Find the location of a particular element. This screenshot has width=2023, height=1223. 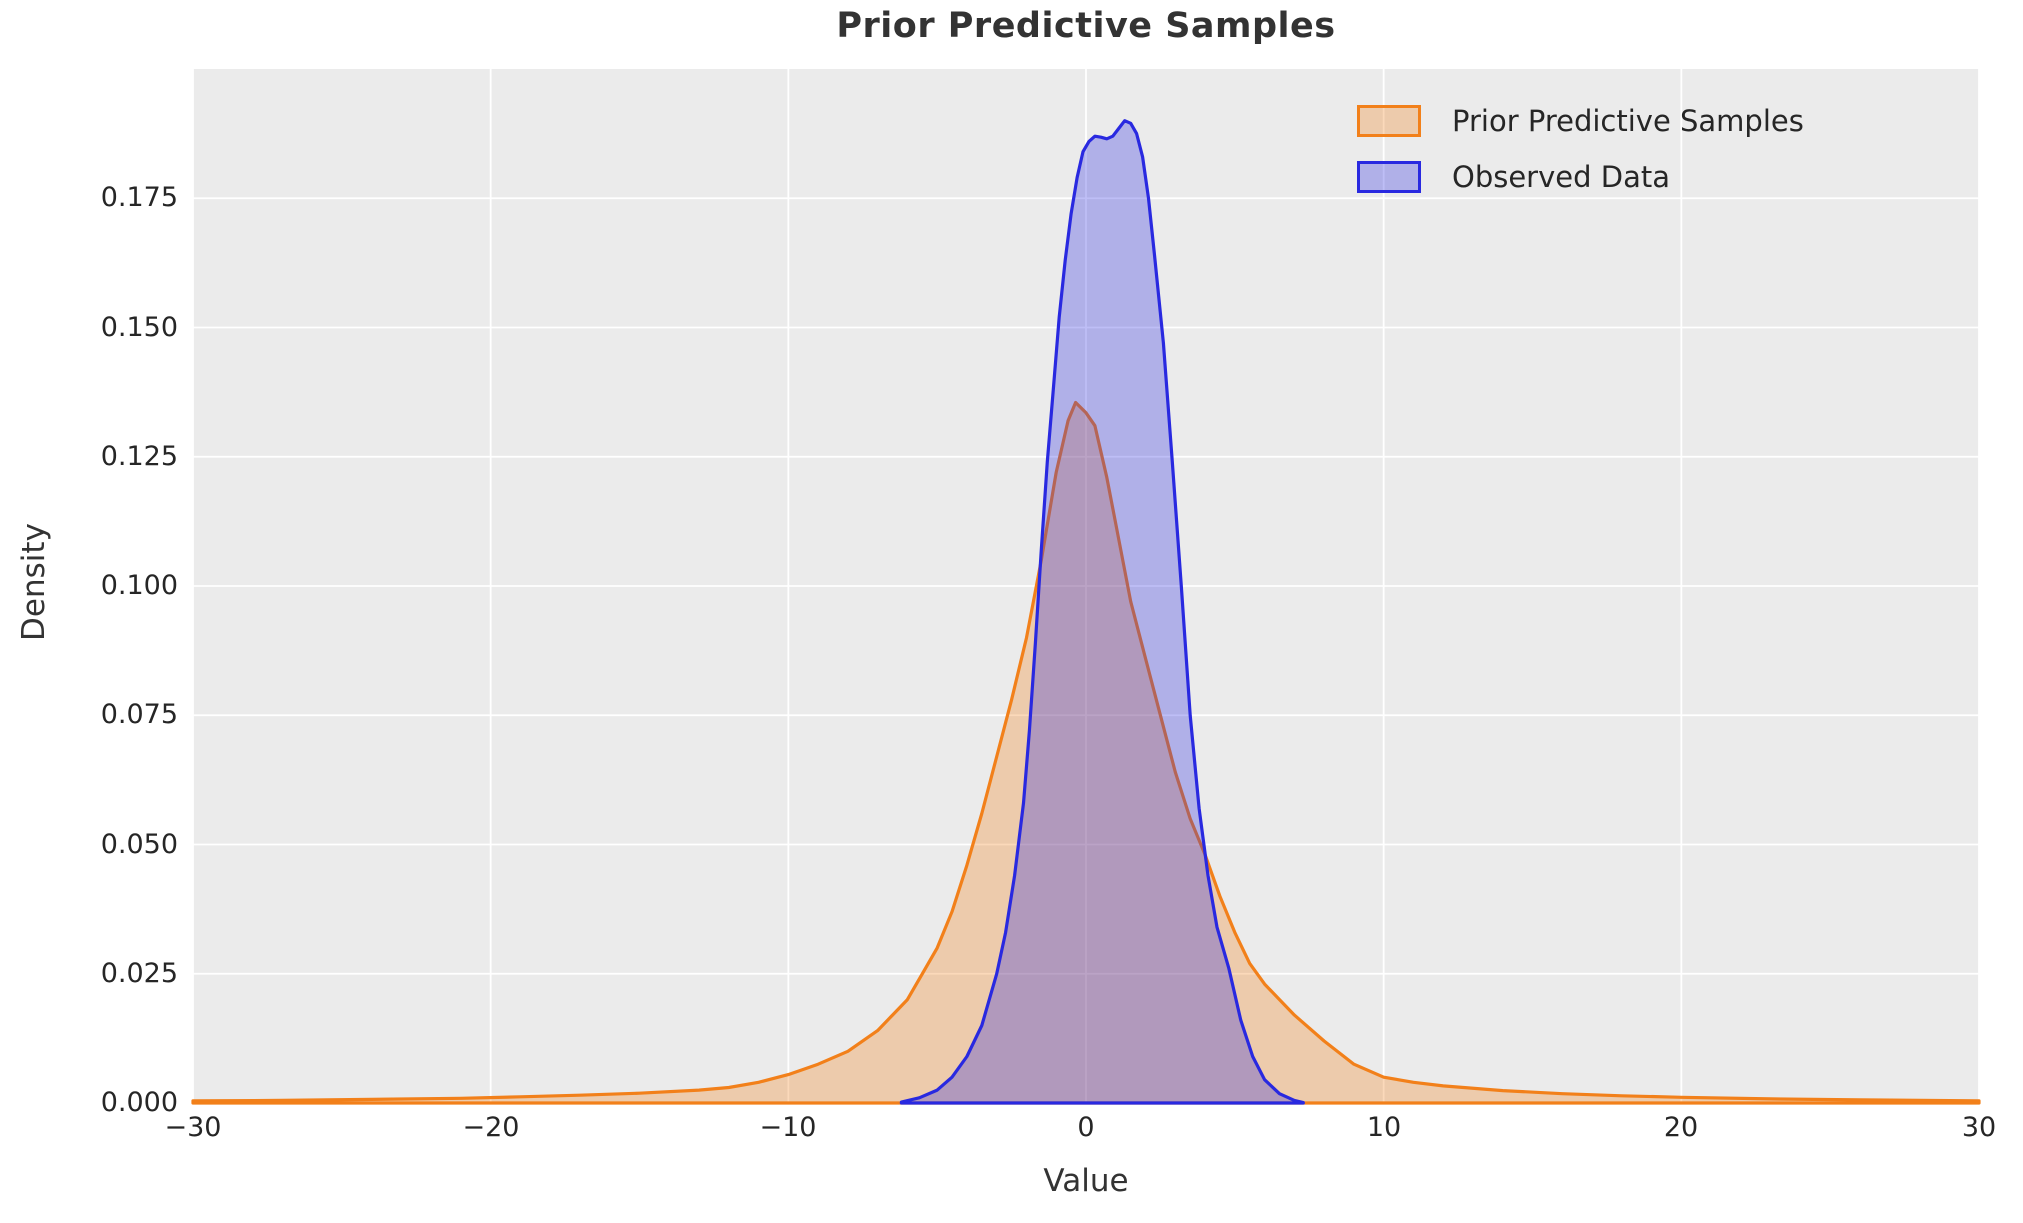

y-tick-label: 0.025 is located at coordinates (139, 973).